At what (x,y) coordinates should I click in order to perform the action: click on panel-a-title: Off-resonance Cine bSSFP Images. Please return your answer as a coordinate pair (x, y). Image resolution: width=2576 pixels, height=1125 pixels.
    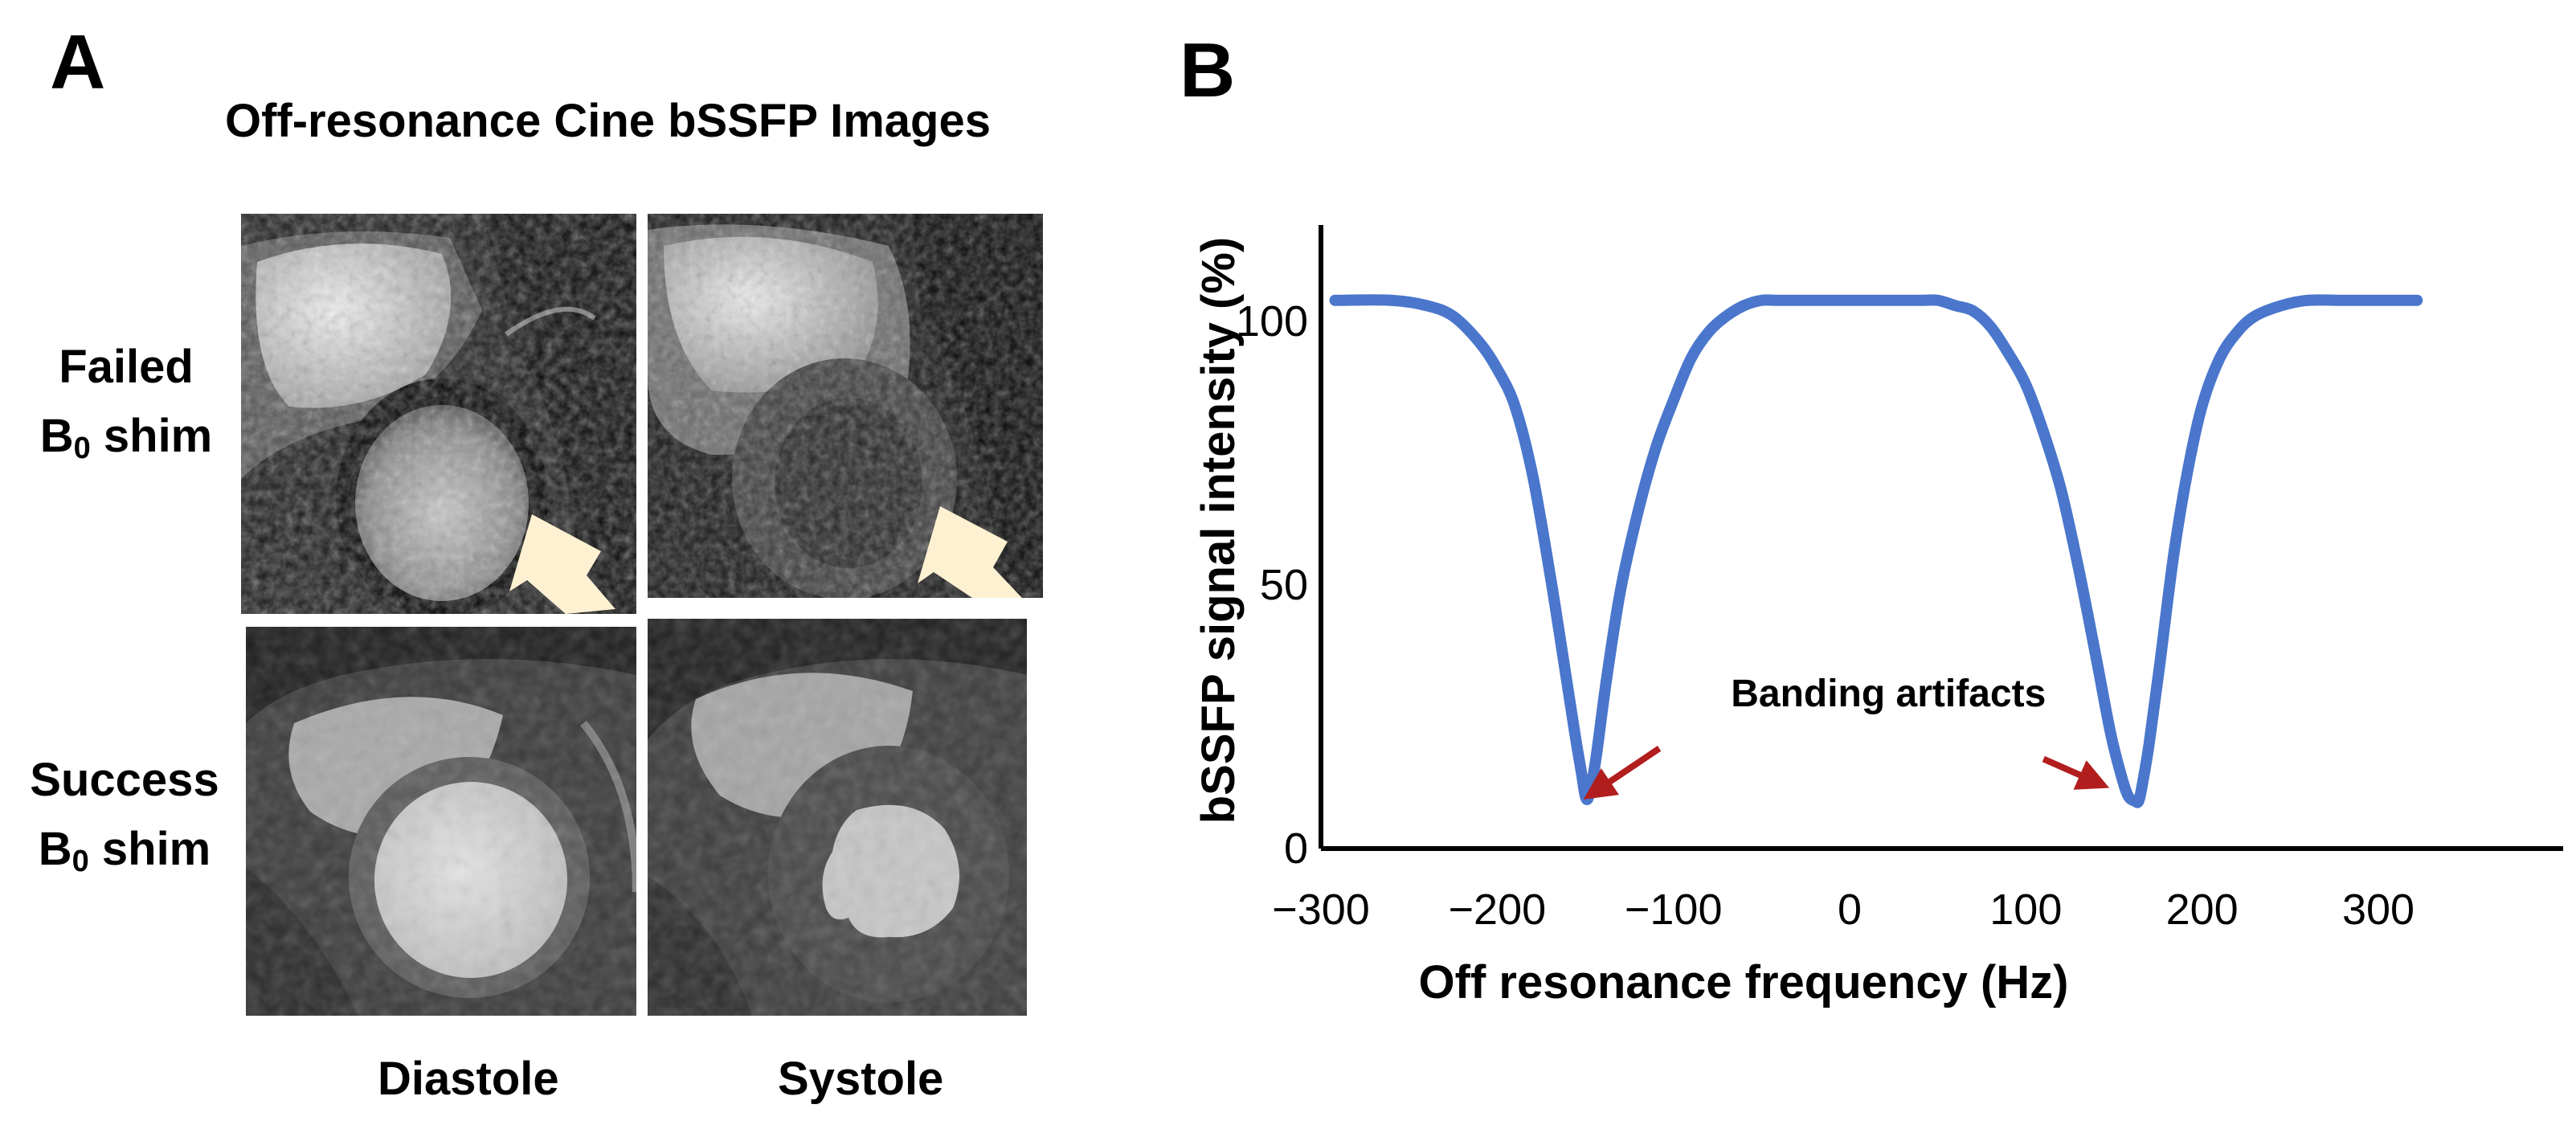
    Looking at the image, I should click on (608, 121).